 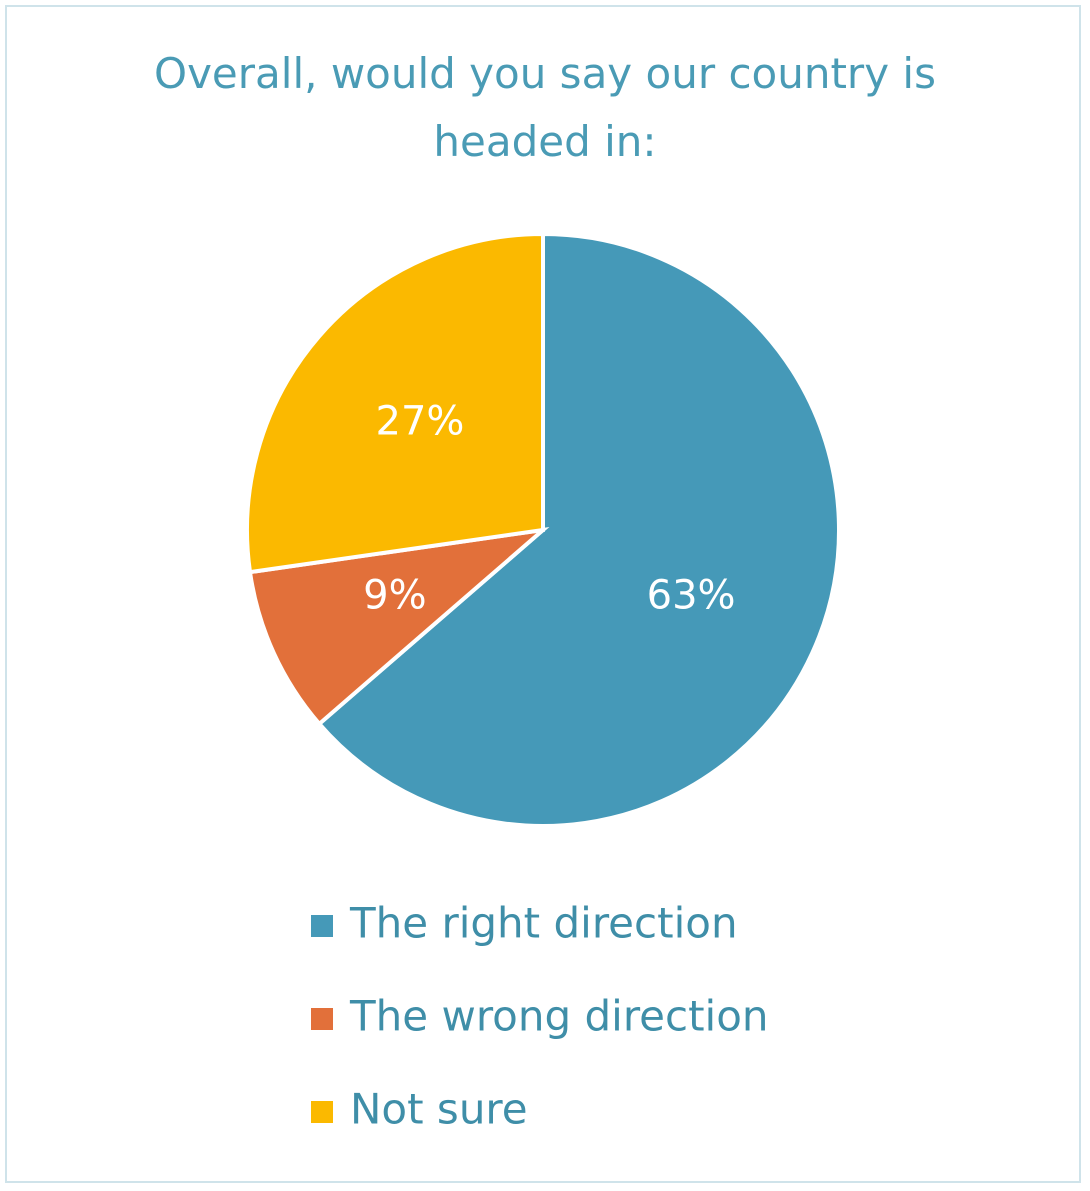 What do you see at coordinates (559, 1016) in the screenshot?
I see `legend-label: The wrong direction` at bounding box center [559, 1016].